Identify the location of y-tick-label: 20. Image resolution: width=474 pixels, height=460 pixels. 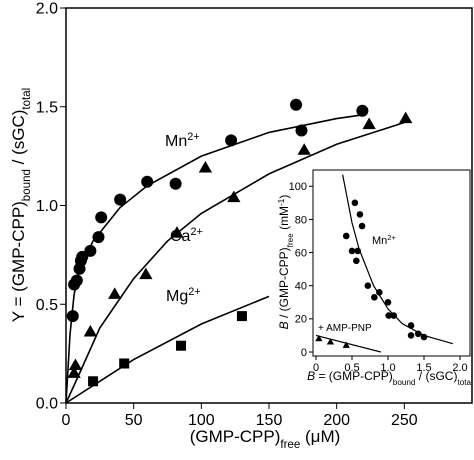
(301, 320).